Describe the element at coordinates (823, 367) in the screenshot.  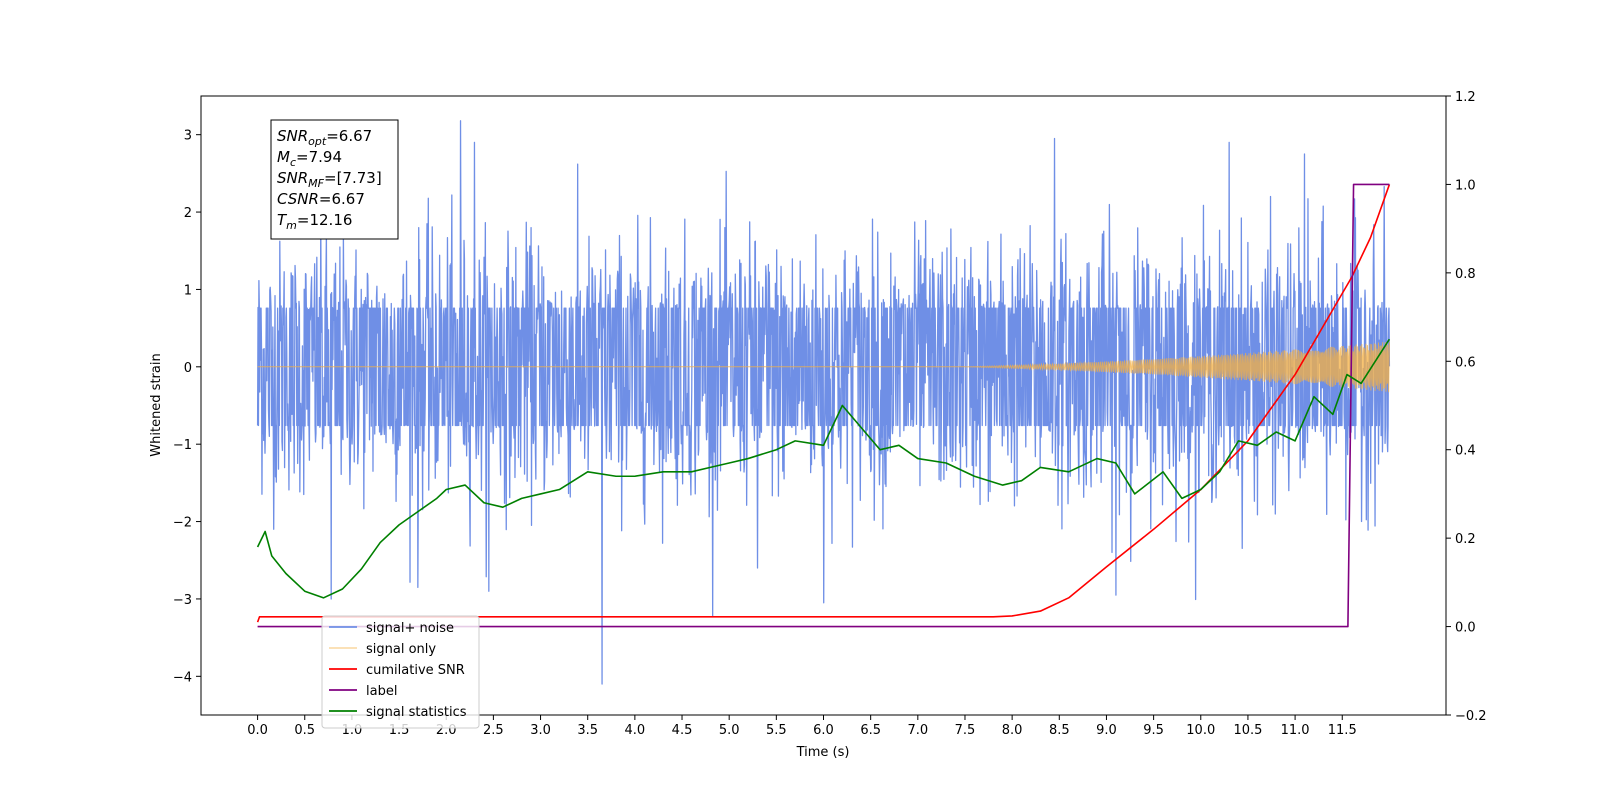
I see `series-signal-only-line` at that location.